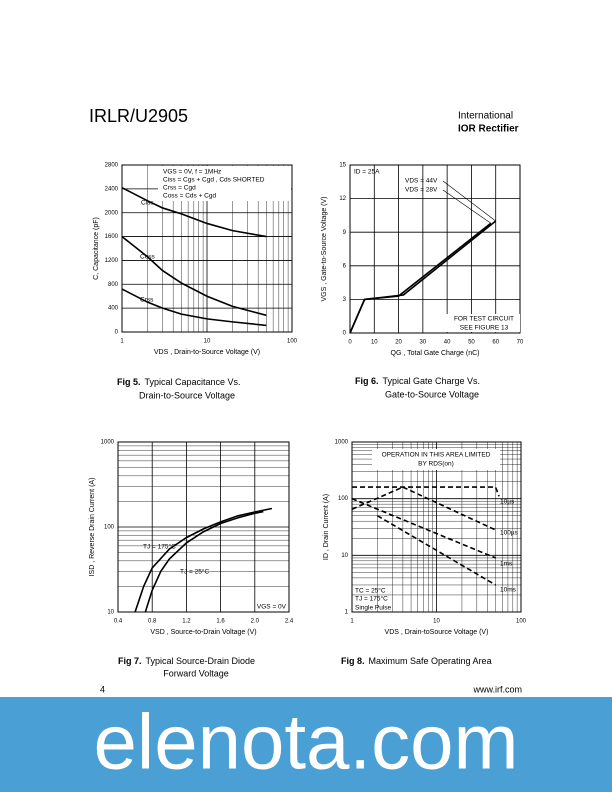 This screenshot has height=792, width=612. What do you see at coordinates (345, 233) in the screenshot?
I see `y-tick-label: 9` at bounding box center [345, 233].